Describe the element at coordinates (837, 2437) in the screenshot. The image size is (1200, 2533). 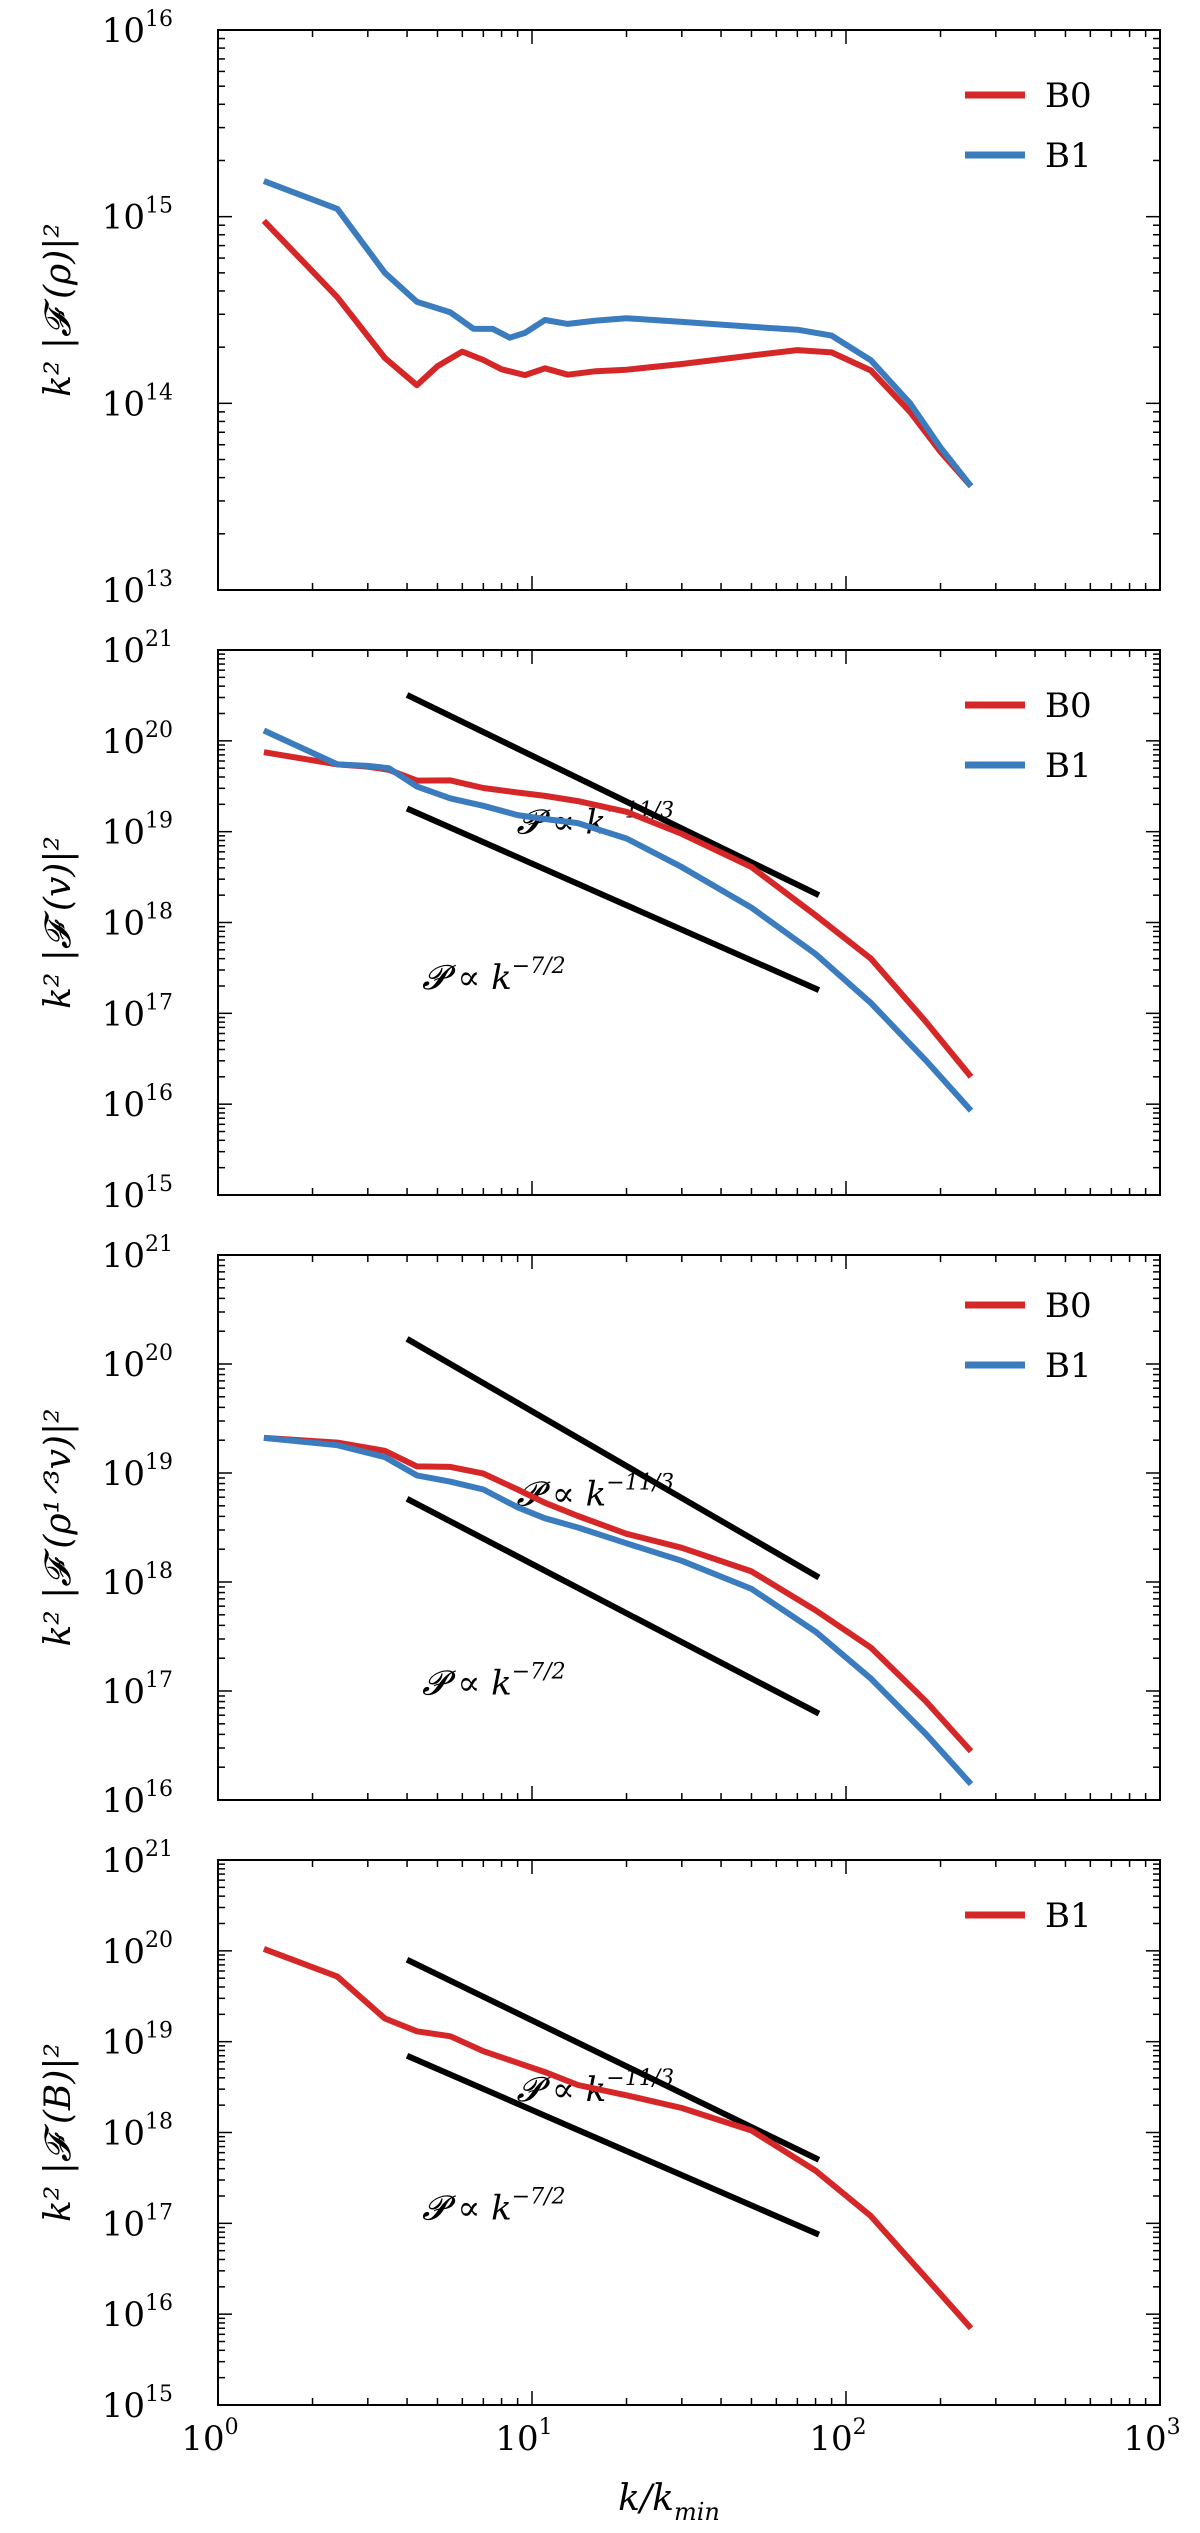
I see `x-tick-label: 10²` at that location.